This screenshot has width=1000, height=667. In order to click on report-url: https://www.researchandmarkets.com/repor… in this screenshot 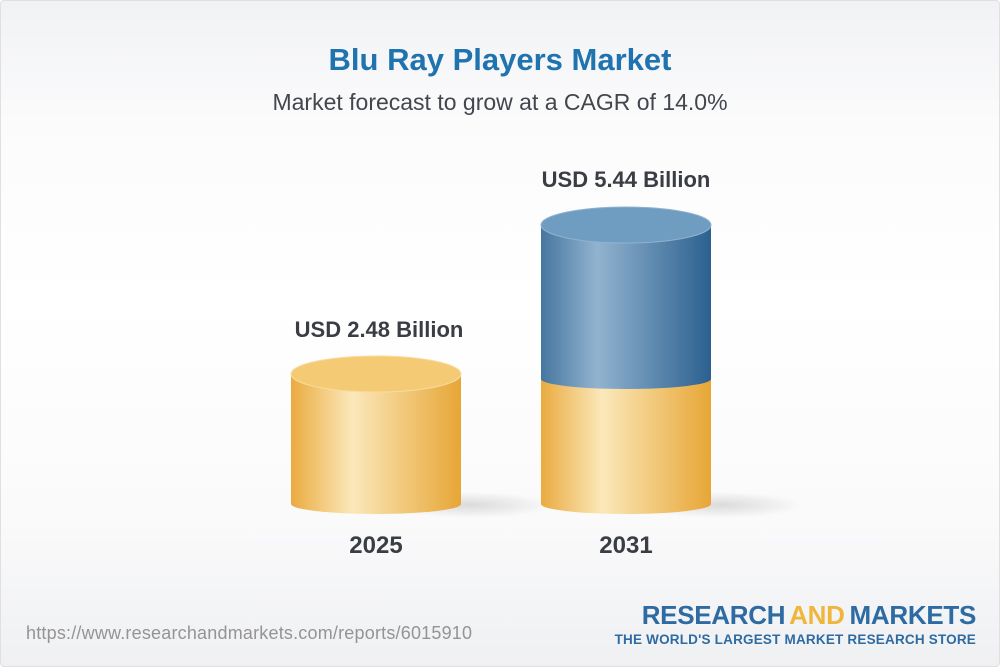, I will do `click(249, 633)`.